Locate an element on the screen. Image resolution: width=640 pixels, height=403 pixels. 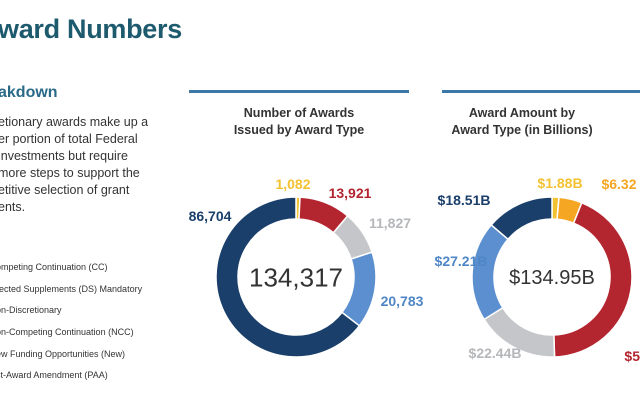
chart-1-slice-label-4: $27.21B is located at coordinates (461, 261).